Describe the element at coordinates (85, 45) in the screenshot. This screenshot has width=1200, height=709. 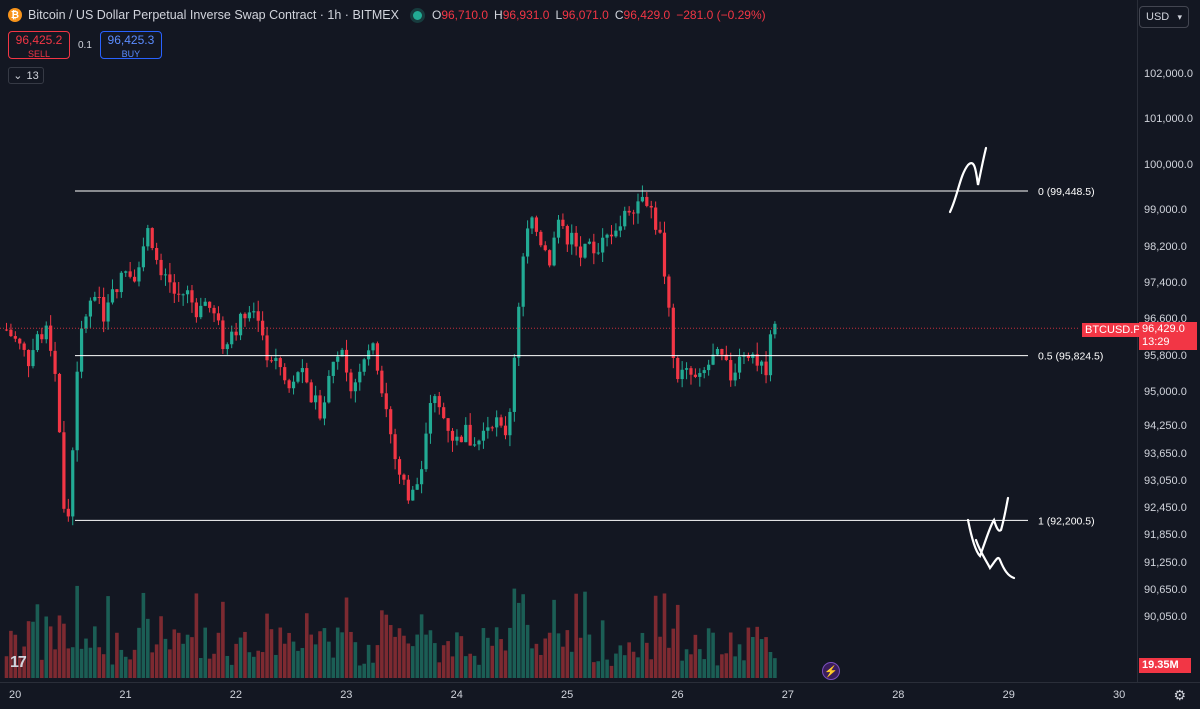
I see `trade-buttons: 96,425.2 SELL 0.1 96,425.3 BUY` at that location.